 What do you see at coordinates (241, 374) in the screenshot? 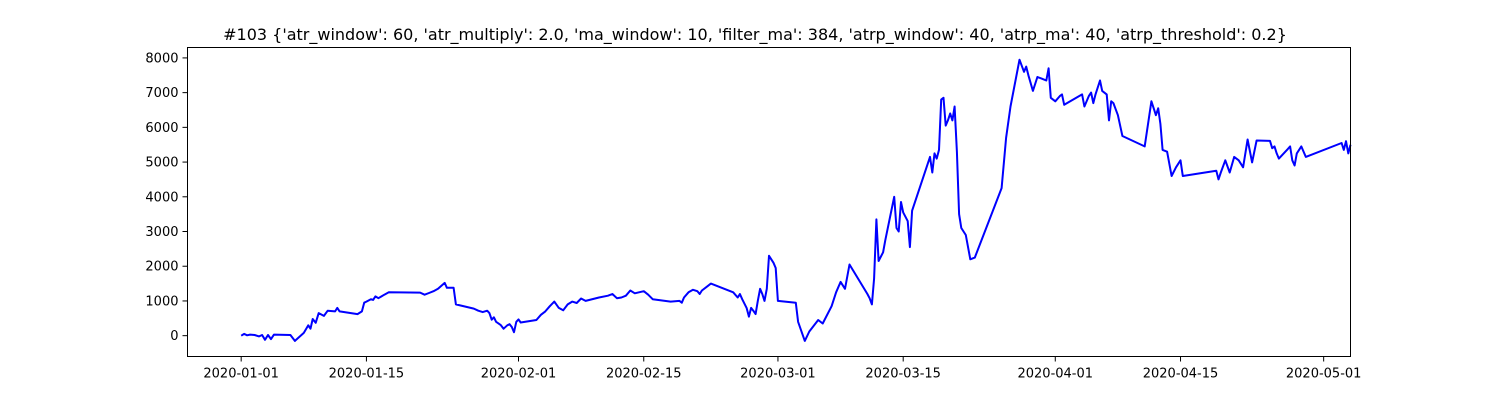
I see `x-tick-label: 2020-01-01` at bounding box center [241, 374].